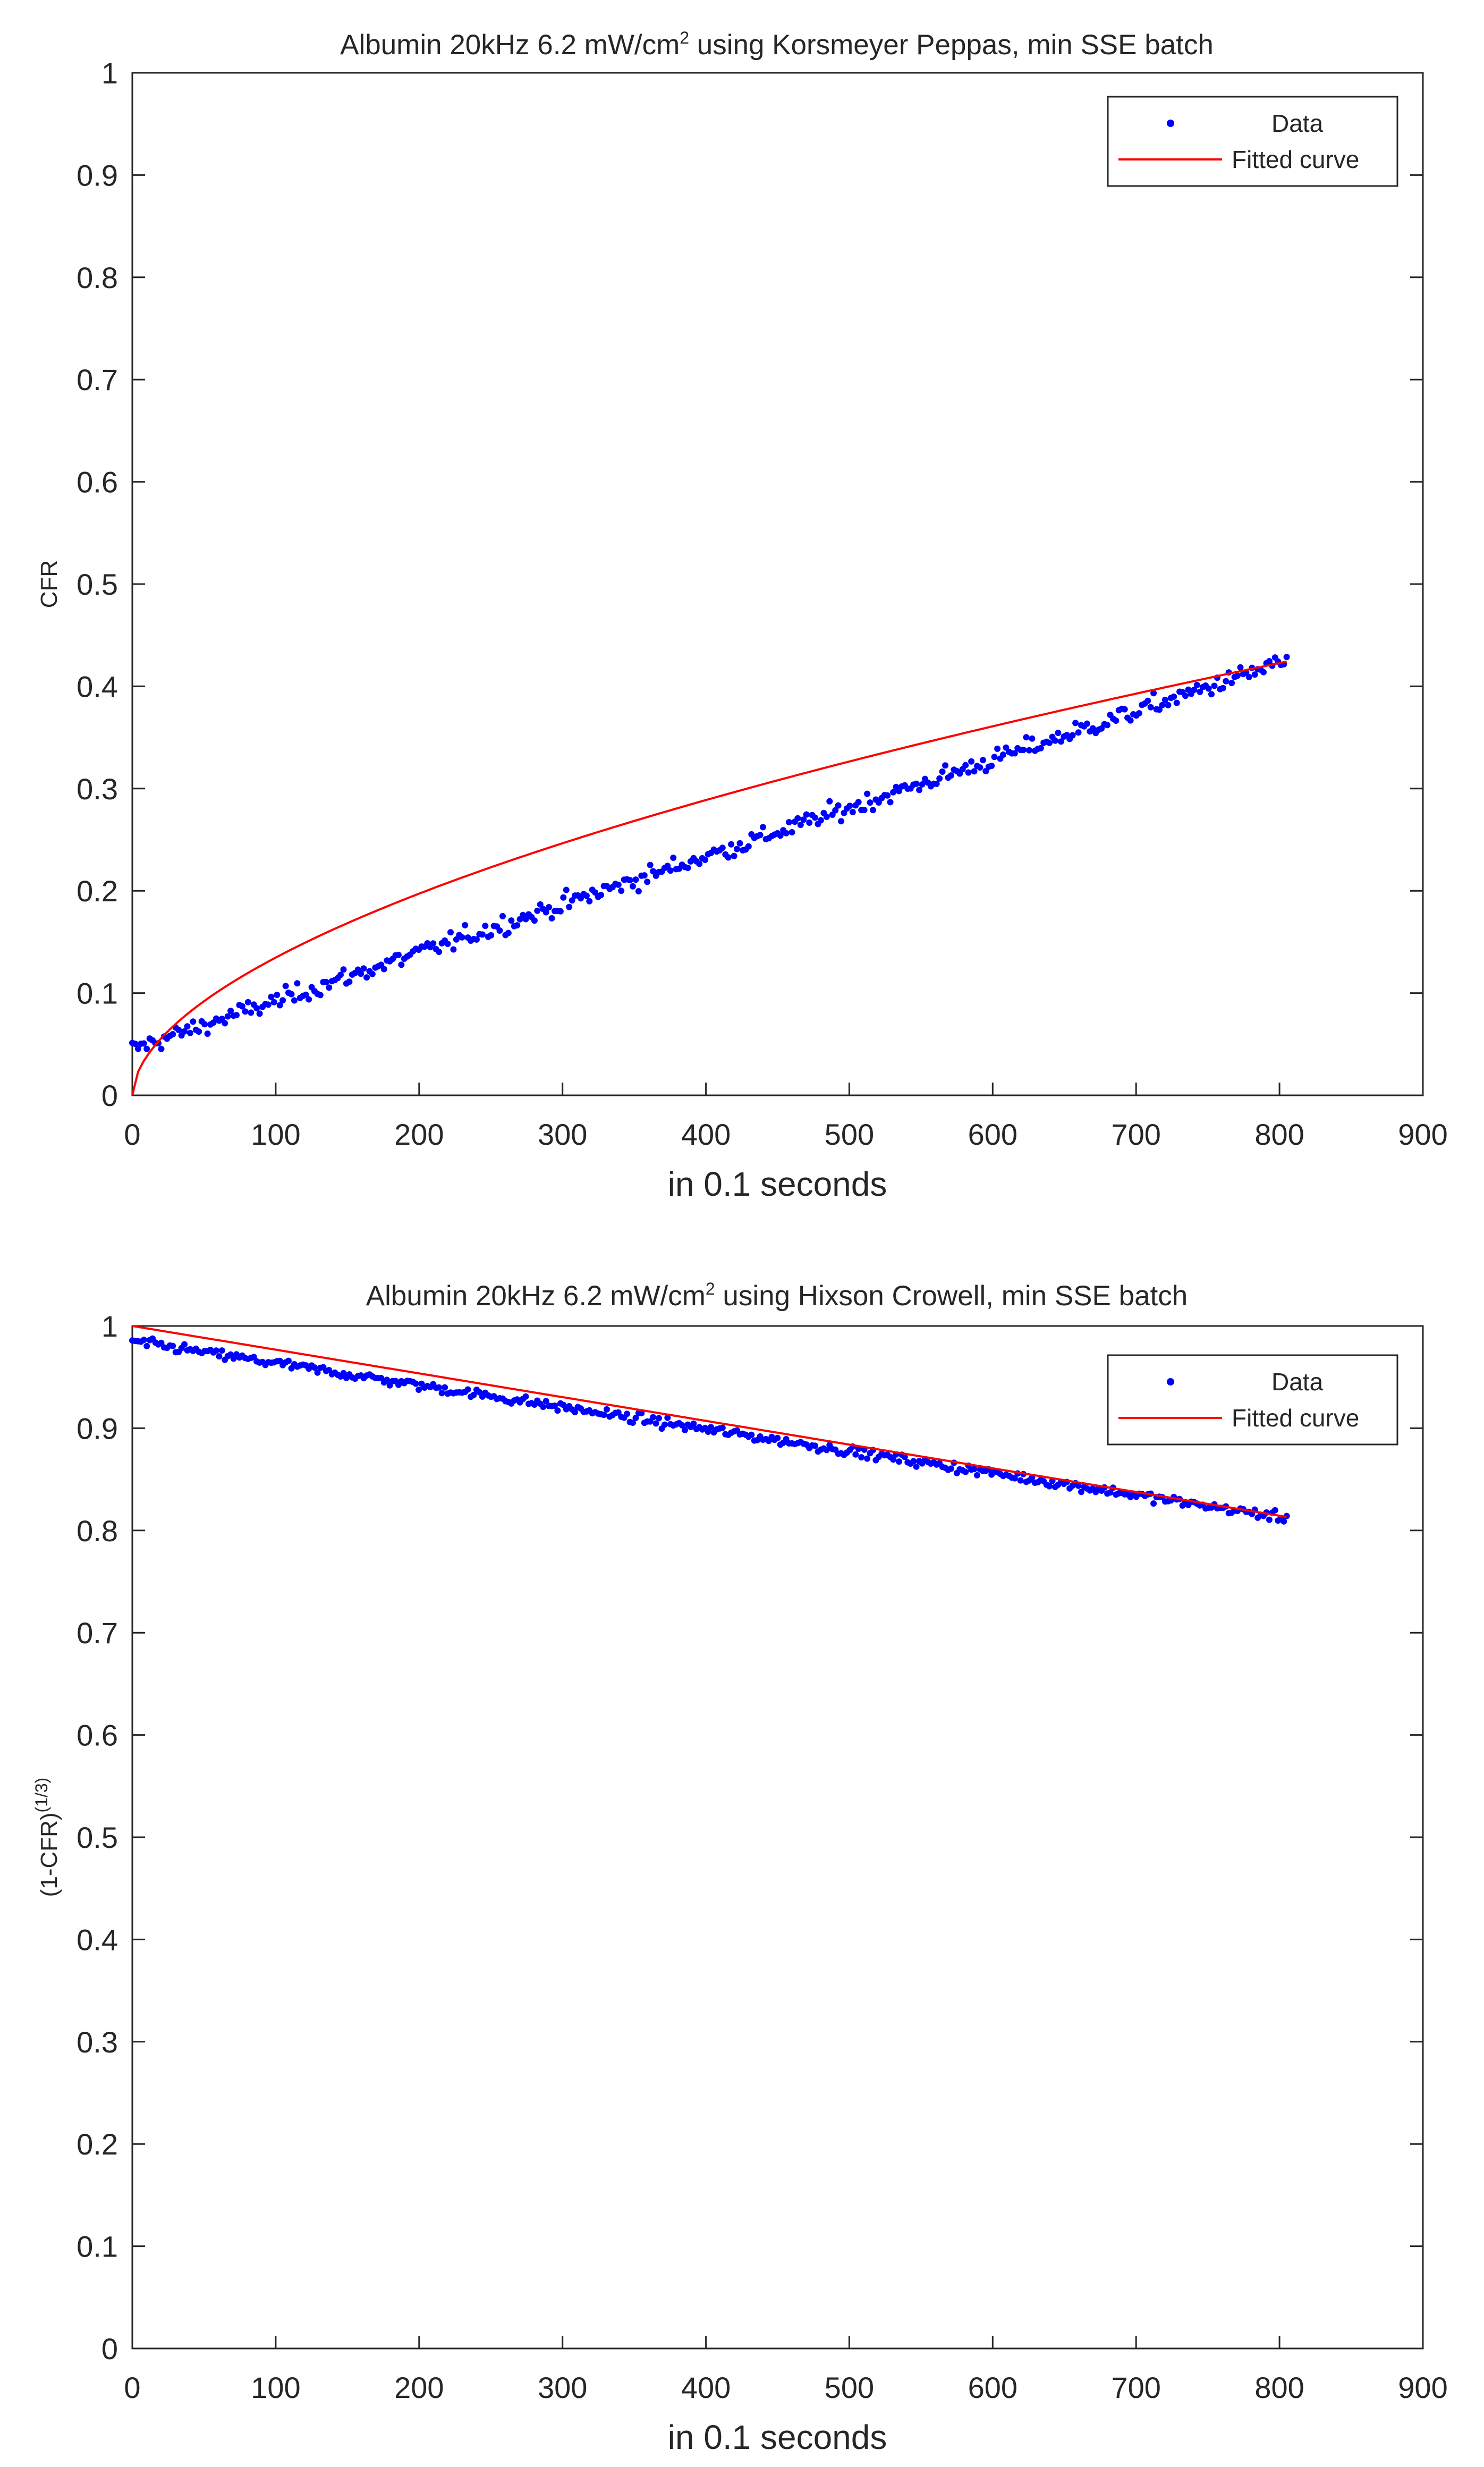 This screenshot has height=2467, width=1484. Describe the element at coordinates (562, 2387) in the screenshot. I see `x-tick-label: 300` at that location.